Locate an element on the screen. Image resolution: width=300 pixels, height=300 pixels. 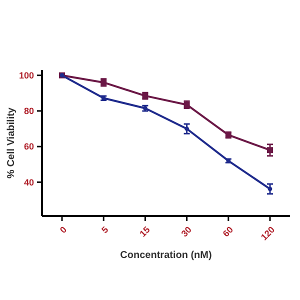
x-tick-label: 5 is located at coordinates (105, 230).